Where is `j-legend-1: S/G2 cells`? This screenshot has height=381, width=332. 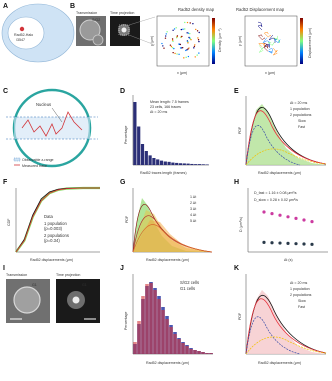 j-legend-1: S/G2 cells is located at coordinates (189, 282).